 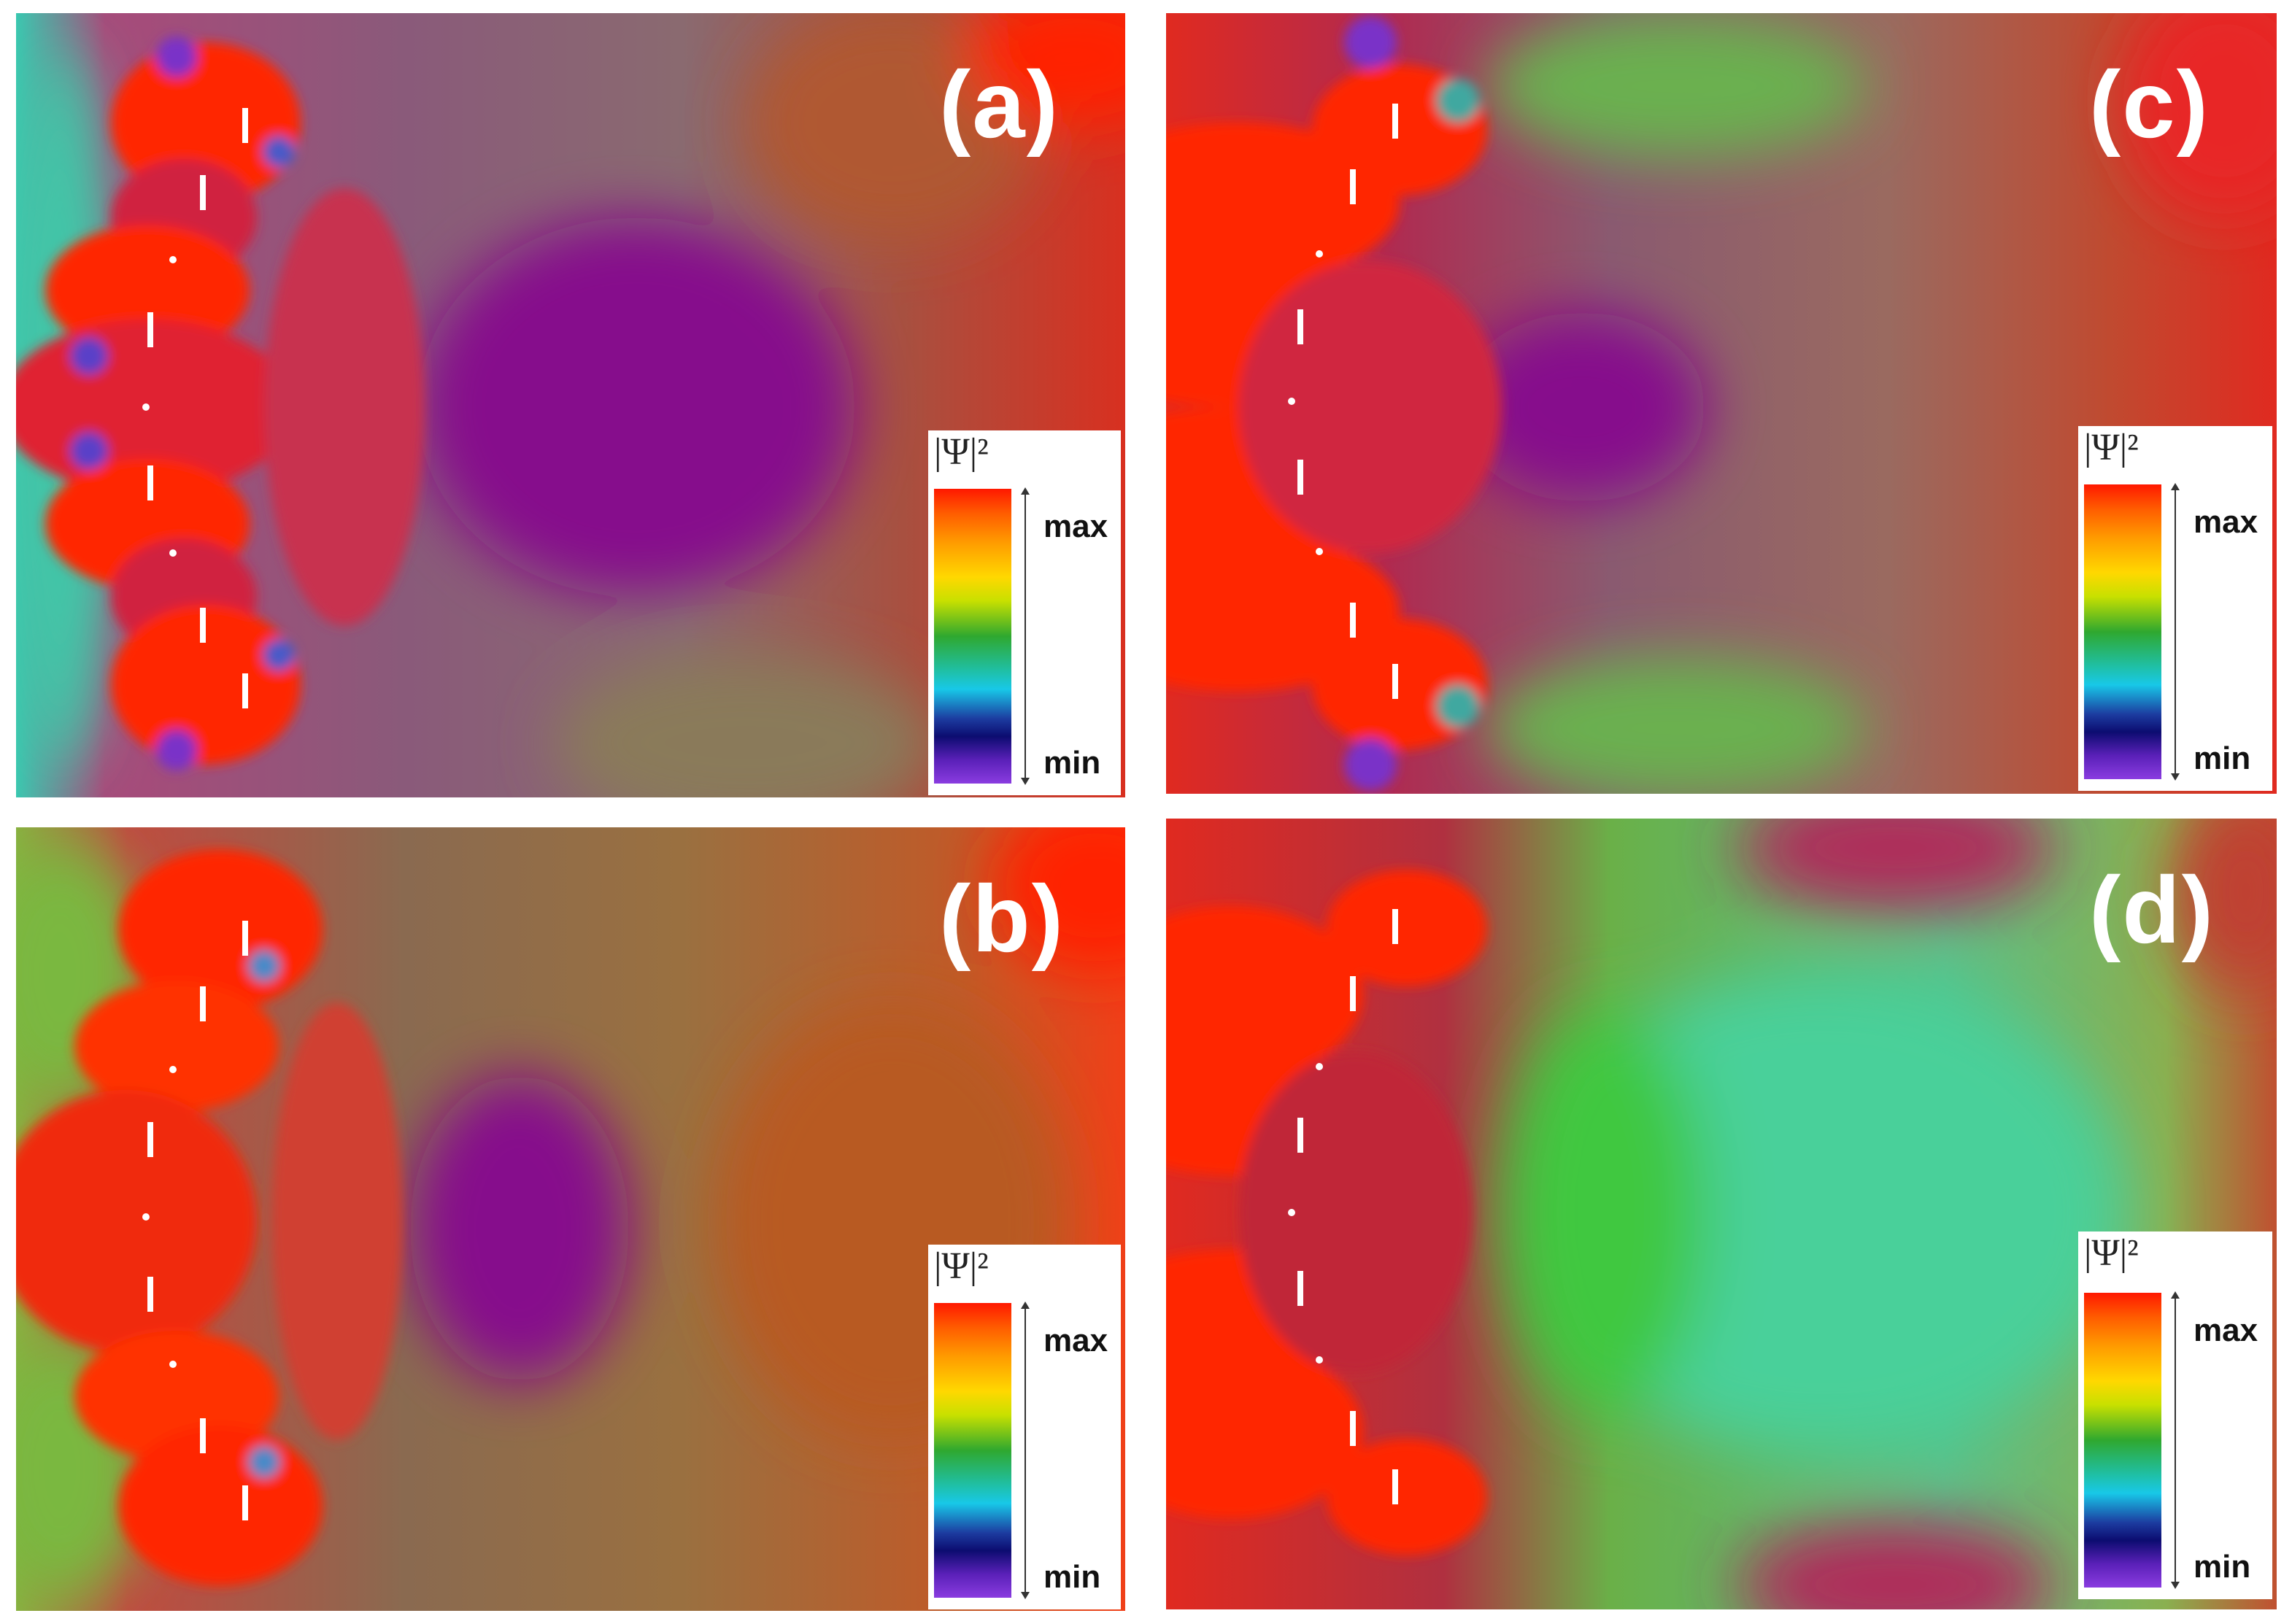 I want to click on panel-label: (c), so click(x=2149, y=104).